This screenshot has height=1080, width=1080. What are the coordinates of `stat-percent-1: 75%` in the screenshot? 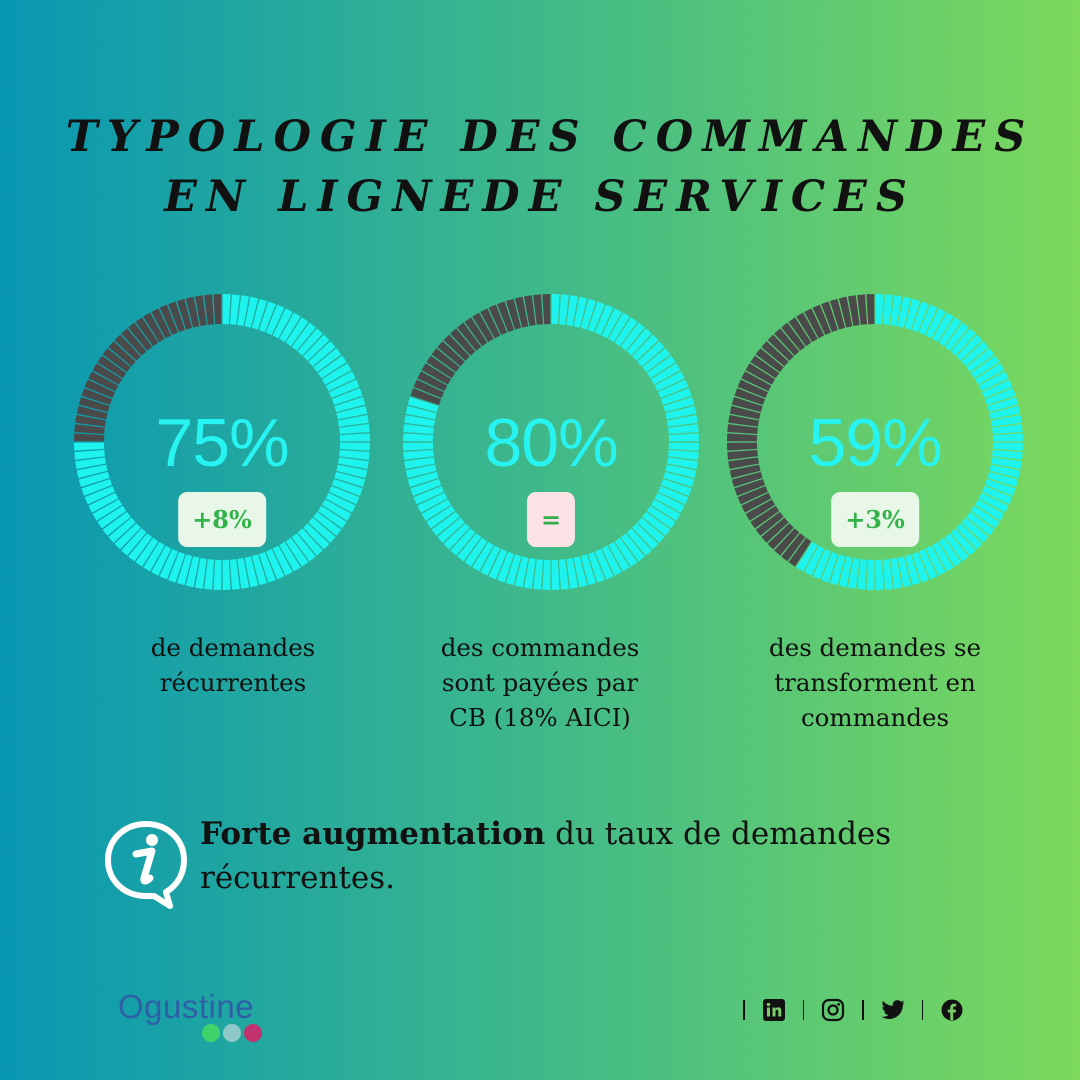 It's located at (222, 443).